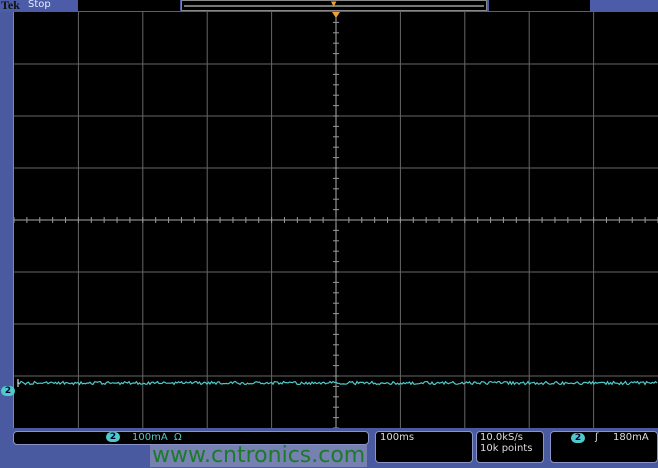  Describe the element at coordinates (8, 387) in the screenshot. I see `channel-2-ground-marker: 2` at that location.